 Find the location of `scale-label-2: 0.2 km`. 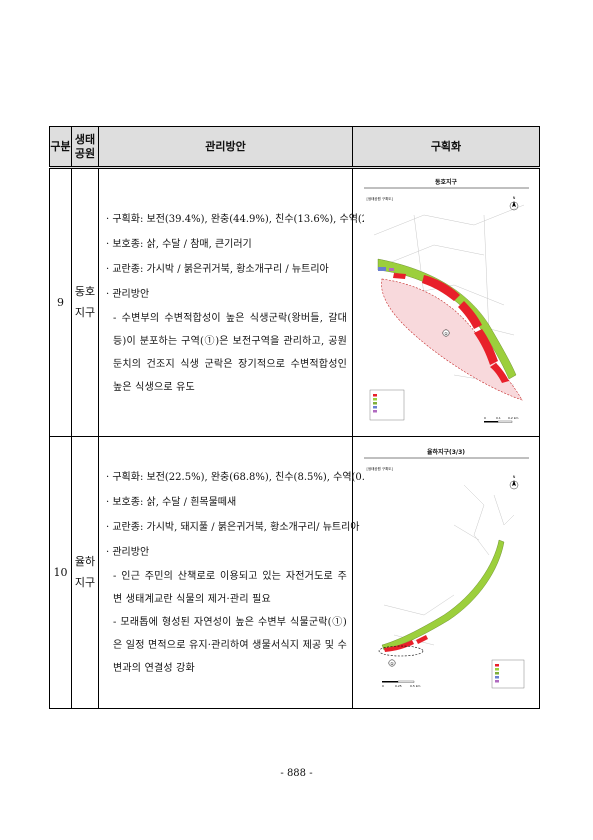

scale-label-2: 0.2 km is located at coordinates (513, 418).